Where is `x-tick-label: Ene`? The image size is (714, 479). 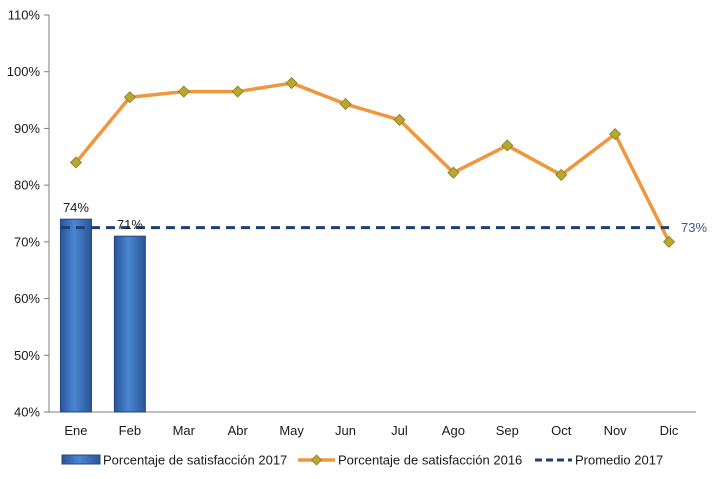 x-tick-label: Ene is located at coordinates (75, 430).